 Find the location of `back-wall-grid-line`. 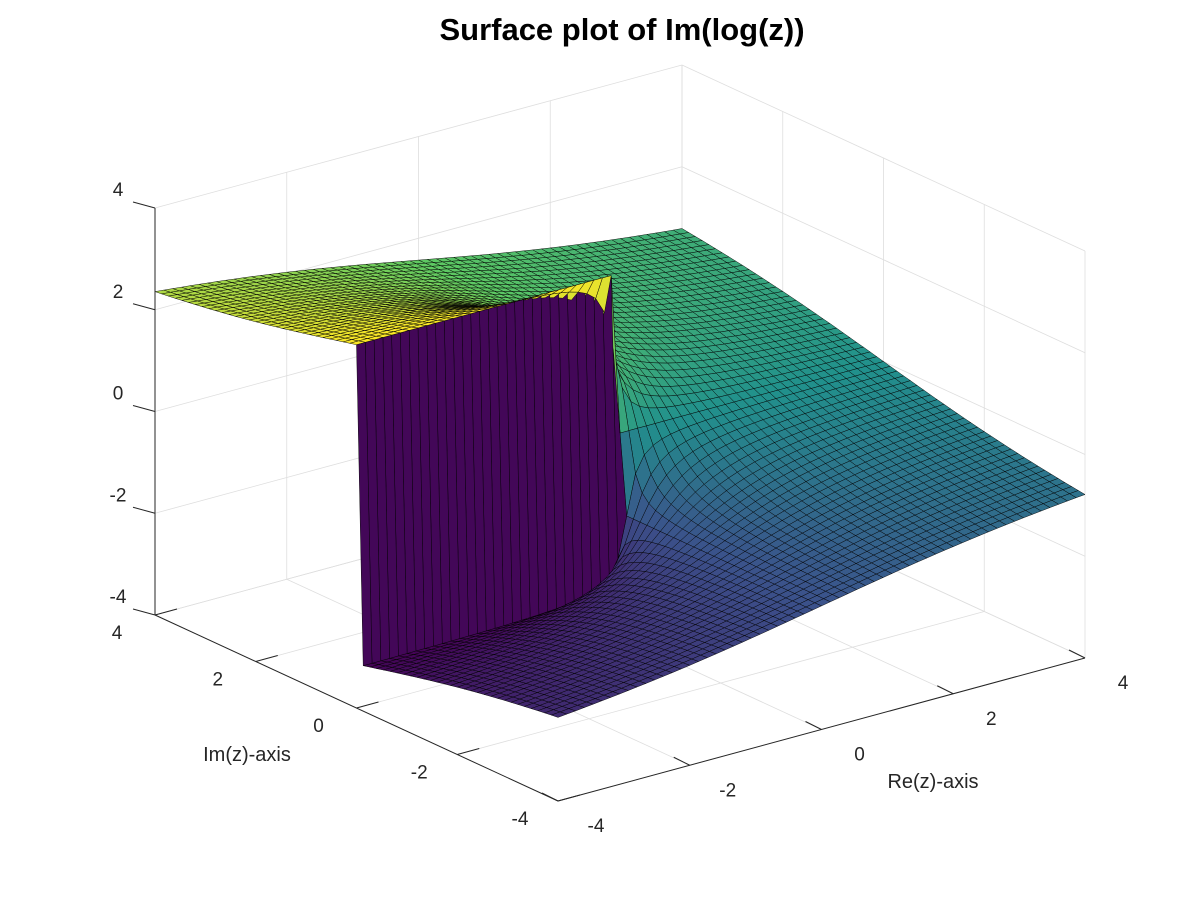

back-wall-grid-line is located at coordinates (418, 136).